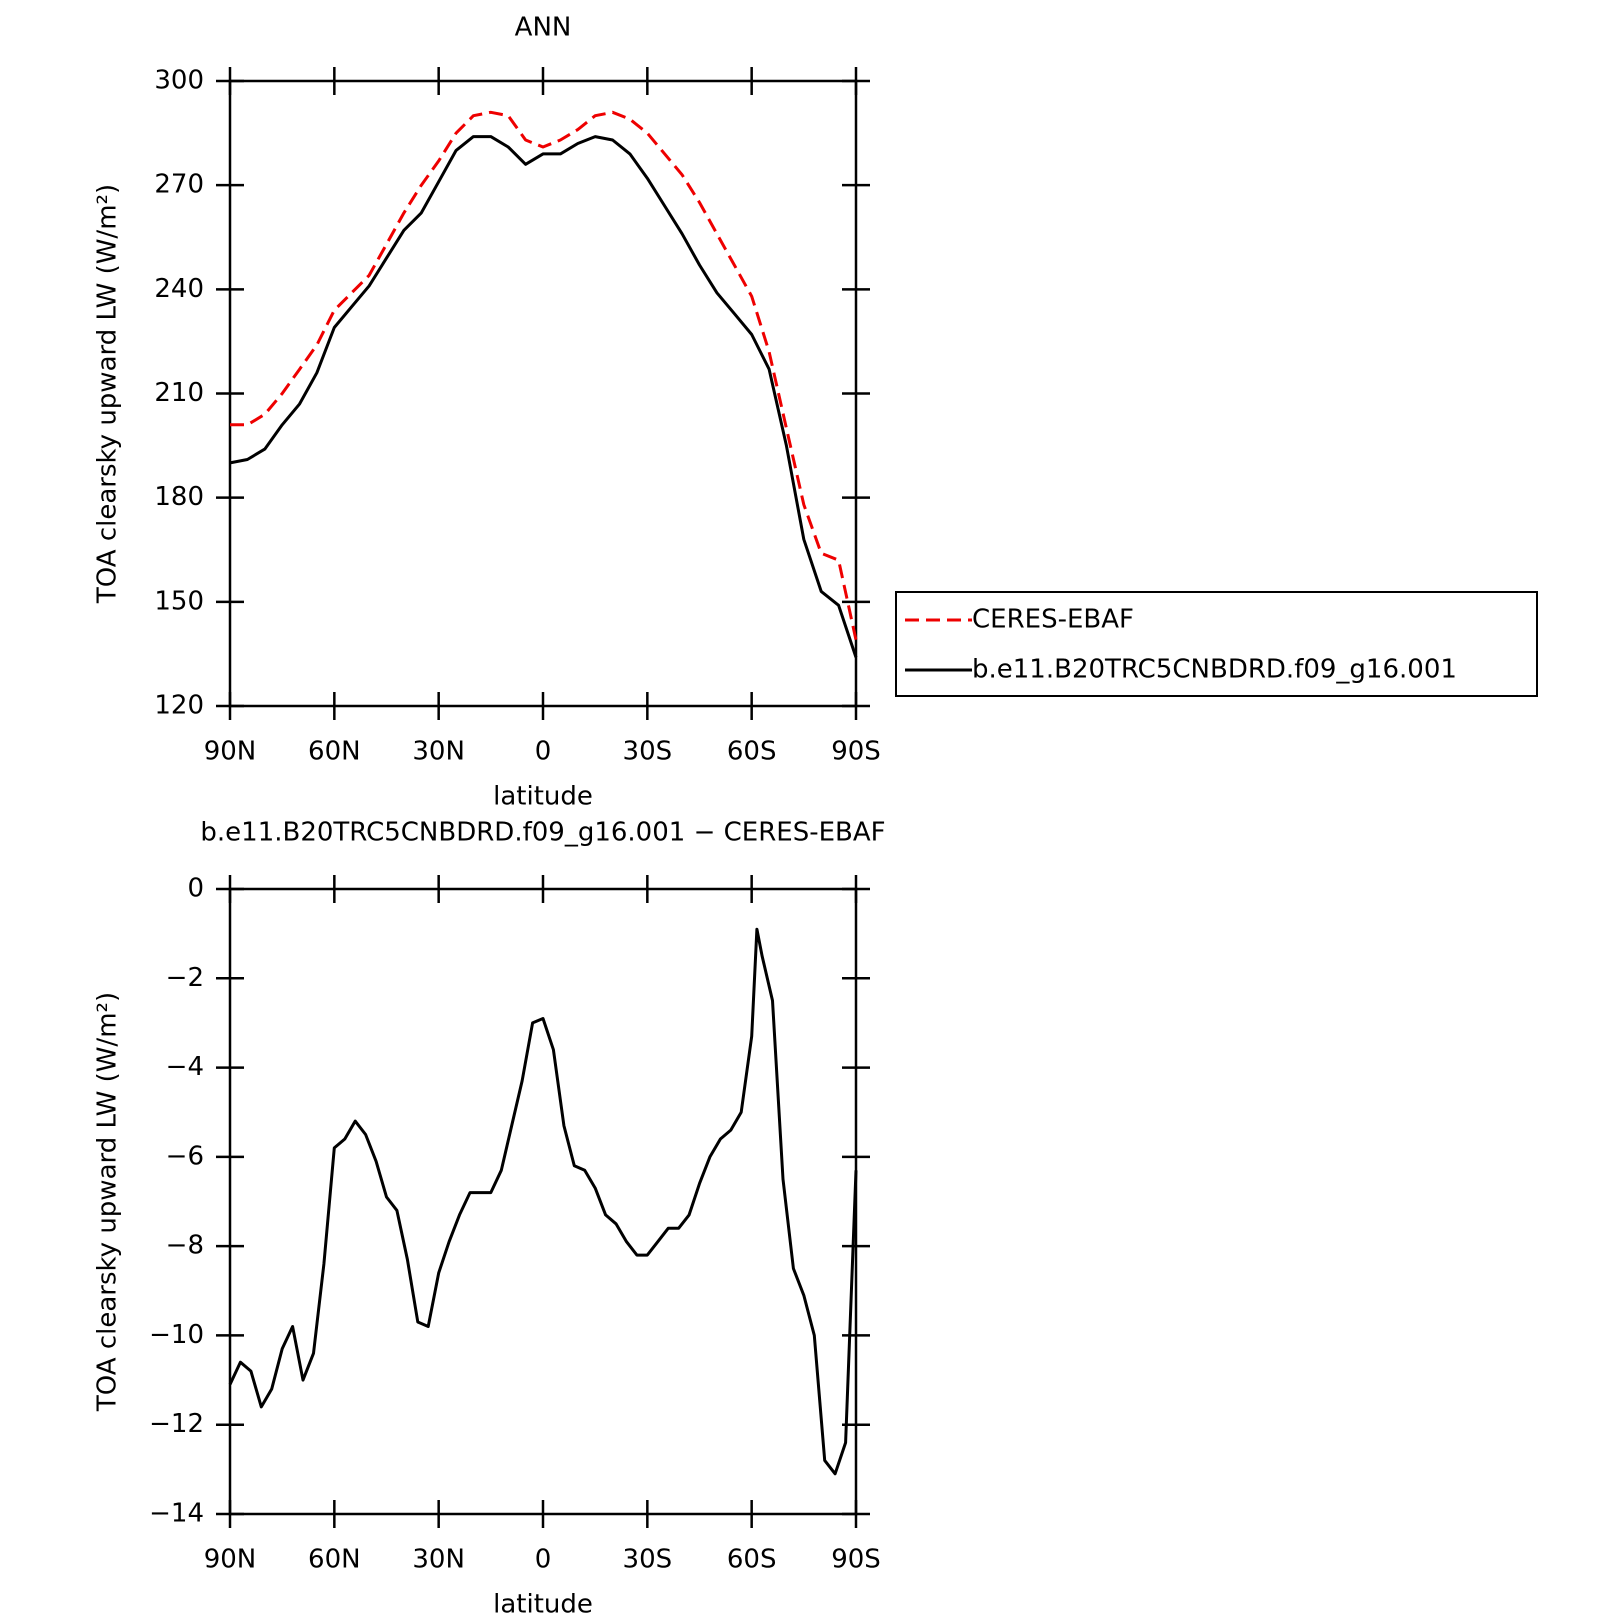  I want to click on chart-title: ANN, so click(543, 28).